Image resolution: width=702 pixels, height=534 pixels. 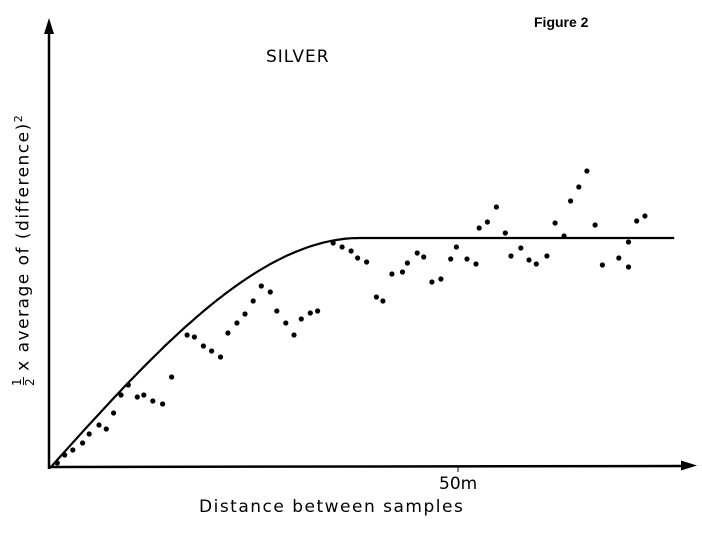 I want to click on figure-label: Figure 2, so click(x=561, y=22).